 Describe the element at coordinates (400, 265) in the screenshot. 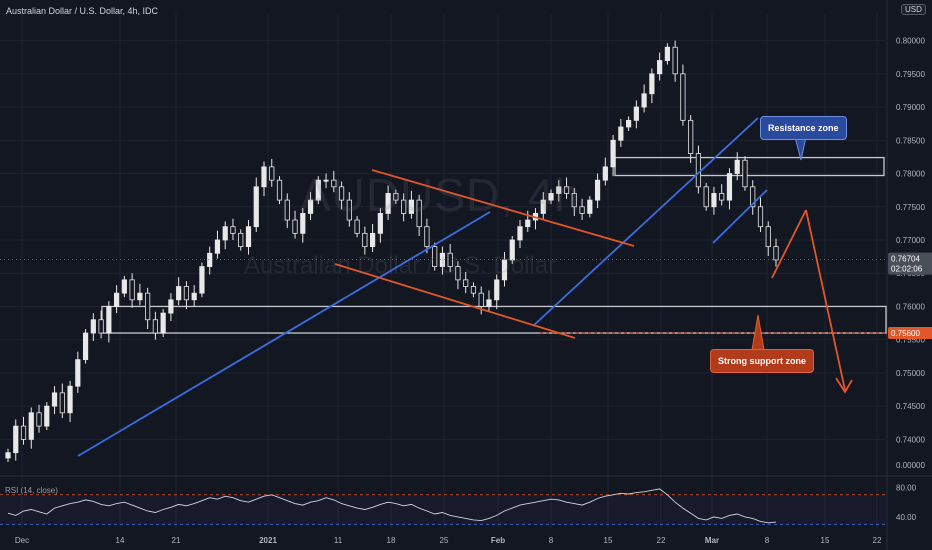

I see `watermark-name: Australian Dollar / U.S. Dollar` at that location.